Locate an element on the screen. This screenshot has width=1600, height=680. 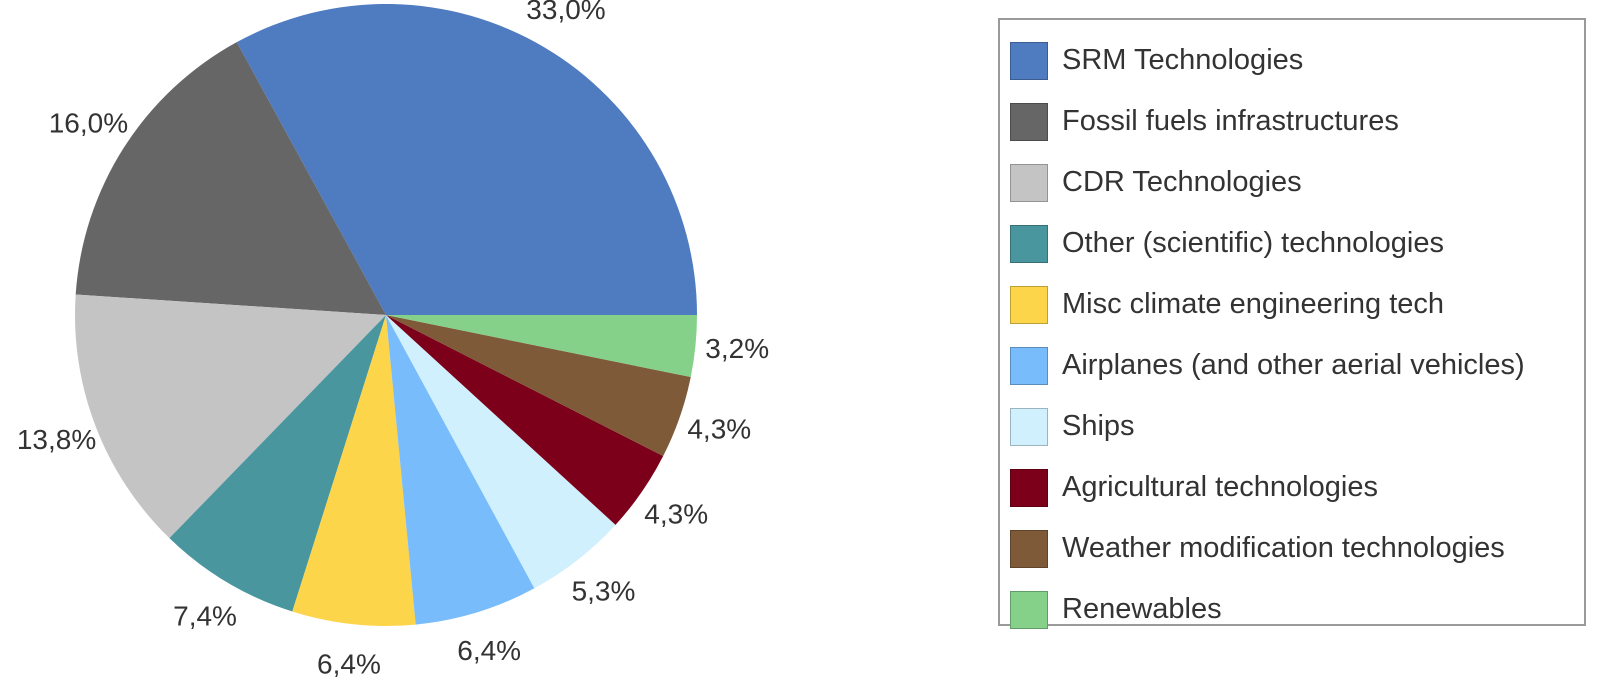
pie-slice-airplanes-and-other-aerial-vehicles is located at coordinates (460, 470).